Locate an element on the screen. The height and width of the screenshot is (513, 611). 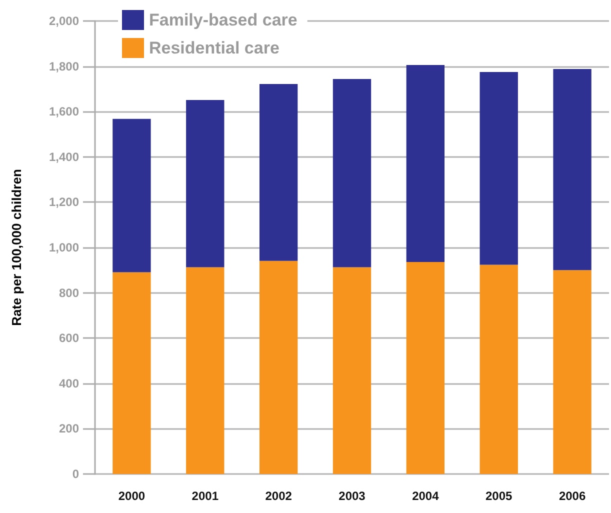
y-tick-label: 1,400 is located at coordinates (64, 157).